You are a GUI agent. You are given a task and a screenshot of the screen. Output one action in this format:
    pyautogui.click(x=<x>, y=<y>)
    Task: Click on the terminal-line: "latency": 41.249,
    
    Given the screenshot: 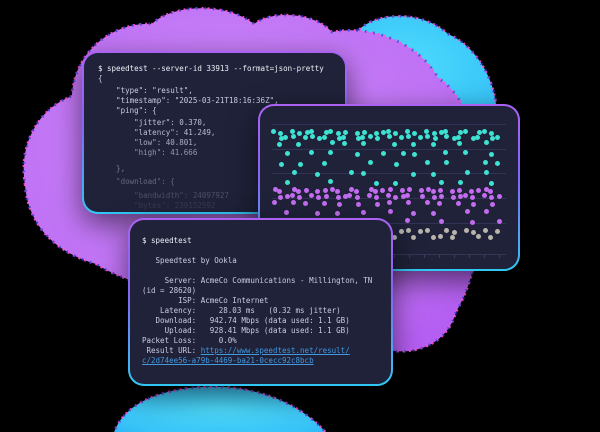 What is the action you would take?
    pyautogui.click(x=157, y=132)
    